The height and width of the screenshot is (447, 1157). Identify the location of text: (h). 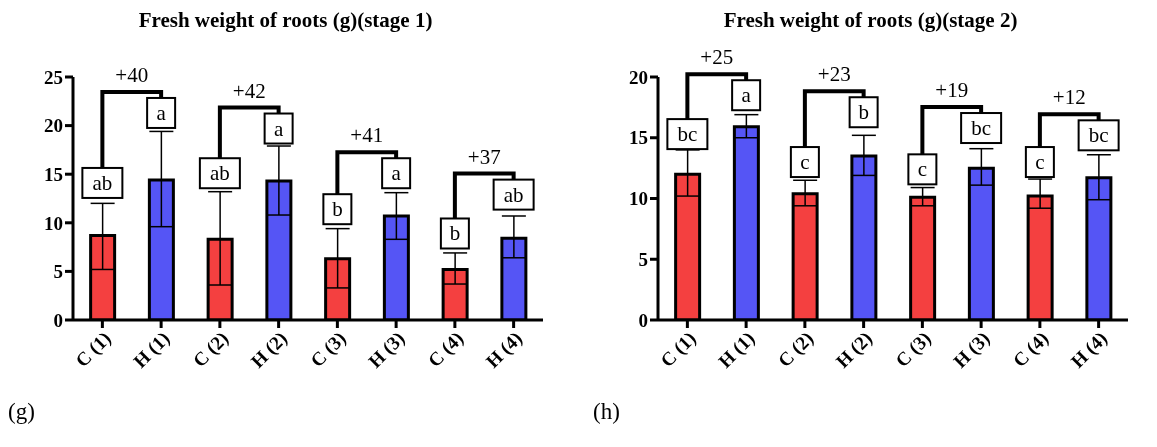
(607, 412).